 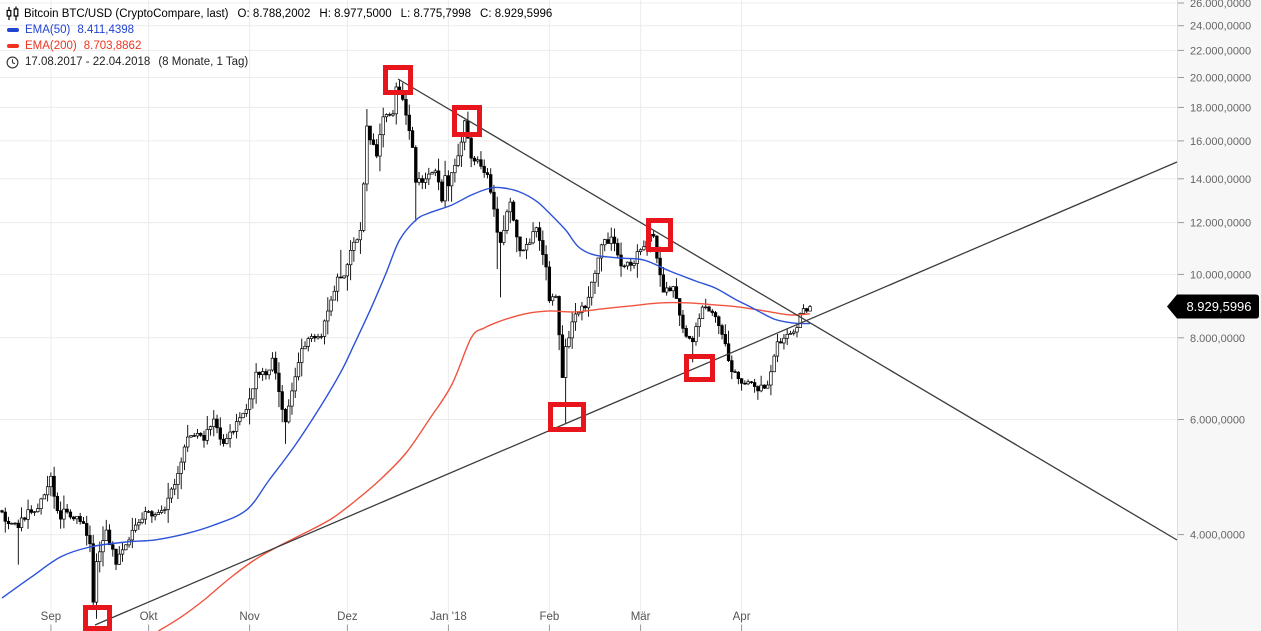 What do you see at coordinates (1220, 180) in the screenshot?
I see `y-axis-label: 14.000,0000` at bounding box center [1220, 180].